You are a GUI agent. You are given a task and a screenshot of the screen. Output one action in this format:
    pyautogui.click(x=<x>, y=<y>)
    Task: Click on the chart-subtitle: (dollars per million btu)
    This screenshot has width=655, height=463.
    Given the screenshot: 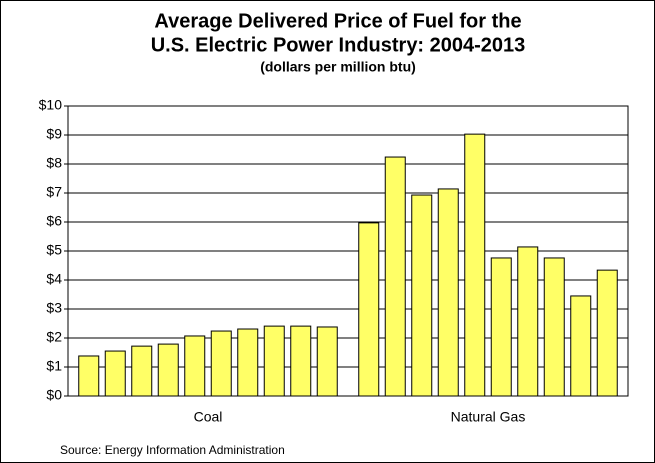 What is the action you would take?
    pyautogui.click(x=338, y=67)
    